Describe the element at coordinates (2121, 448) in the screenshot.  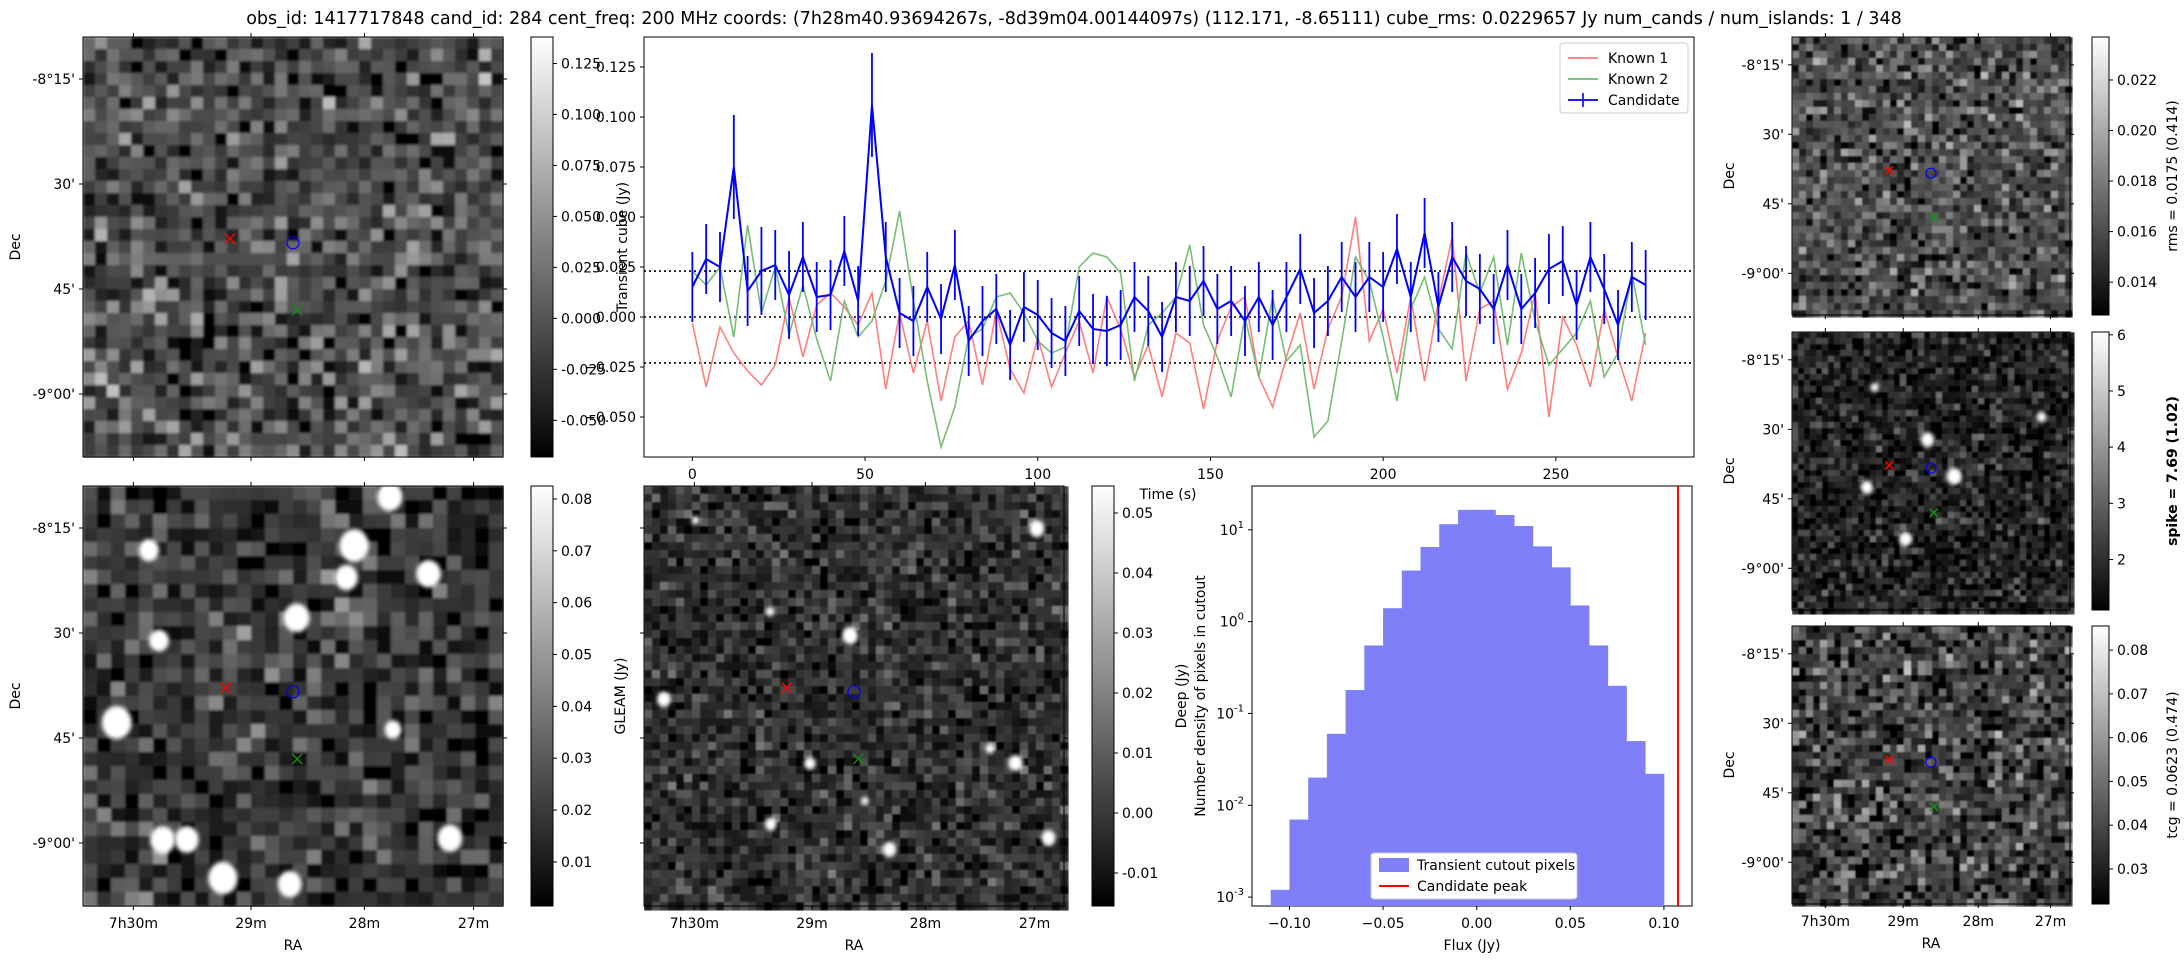
I see `colorbar-tick-label: 4` at that location.